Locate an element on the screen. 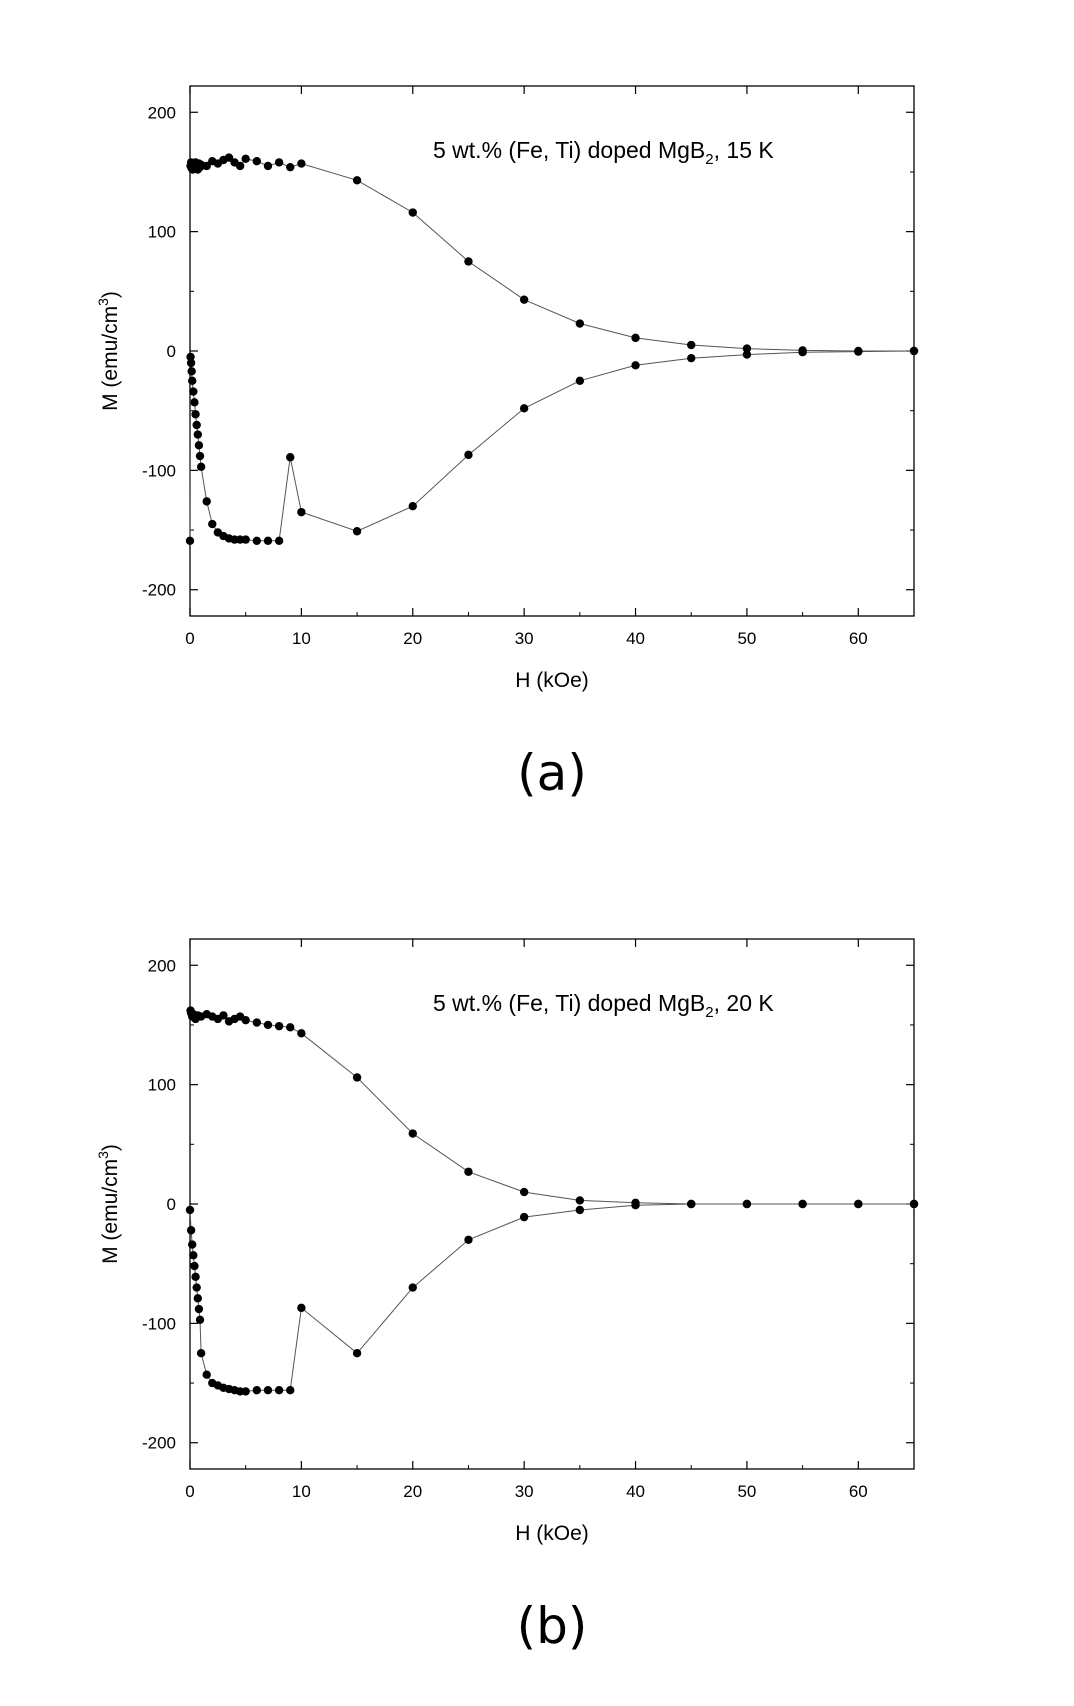  y-tick-label: -100 is located at coordinates (159, 1323).